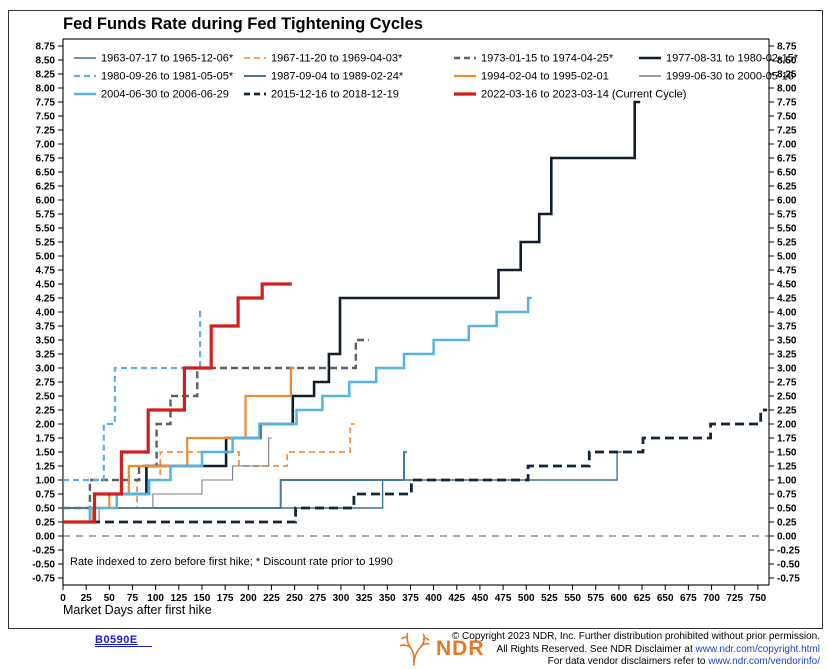 The image size is (828, 669). I want to click on x-tick-label: 400, so click(433, 598).